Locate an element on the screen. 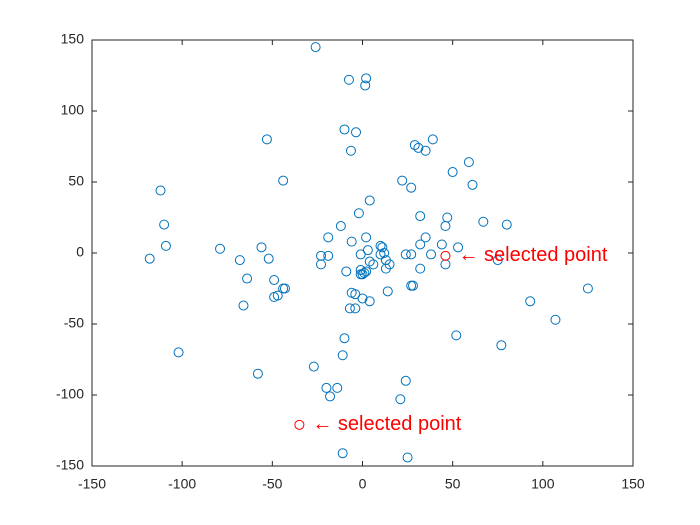  x-tick-label: 0 is located at coordinates (363, 484).